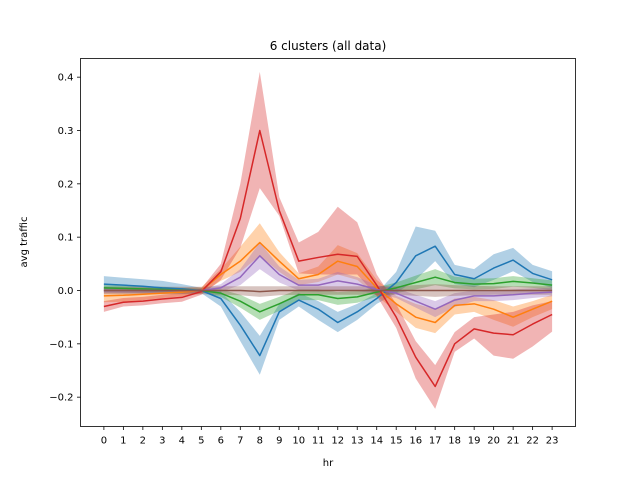  What do you see at coordinates (513, 441) in the screenshot?
I see `x-tick-label: 21` at bounding box center [513, 441].